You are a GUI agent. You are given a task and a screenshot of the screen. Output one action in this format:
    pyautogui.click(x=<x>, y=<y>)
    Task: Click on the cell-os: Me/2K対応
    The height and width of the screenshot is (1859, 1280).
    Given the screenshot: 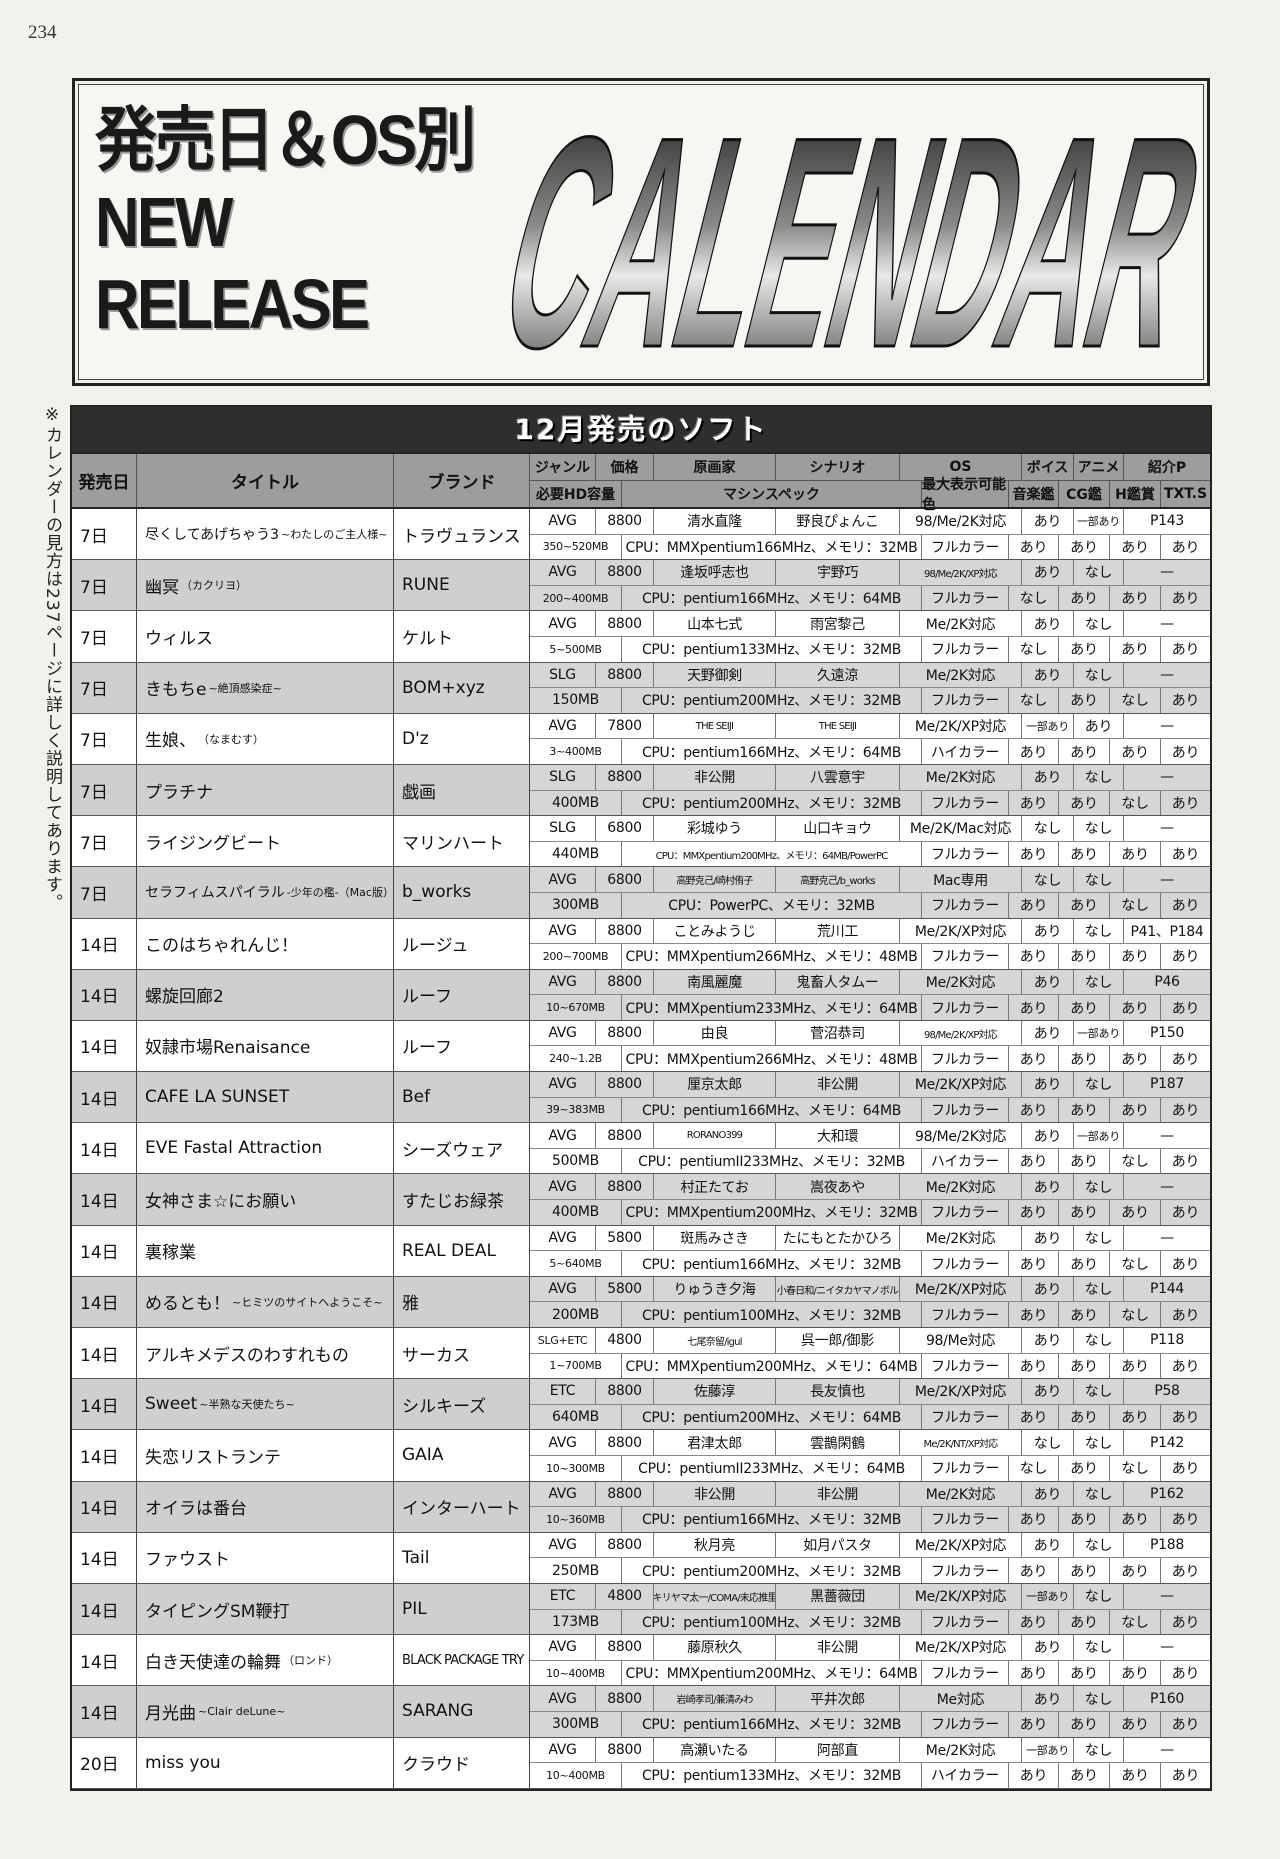 What is the action you would take?
    pyautogui.click(x=961, y=623)
    